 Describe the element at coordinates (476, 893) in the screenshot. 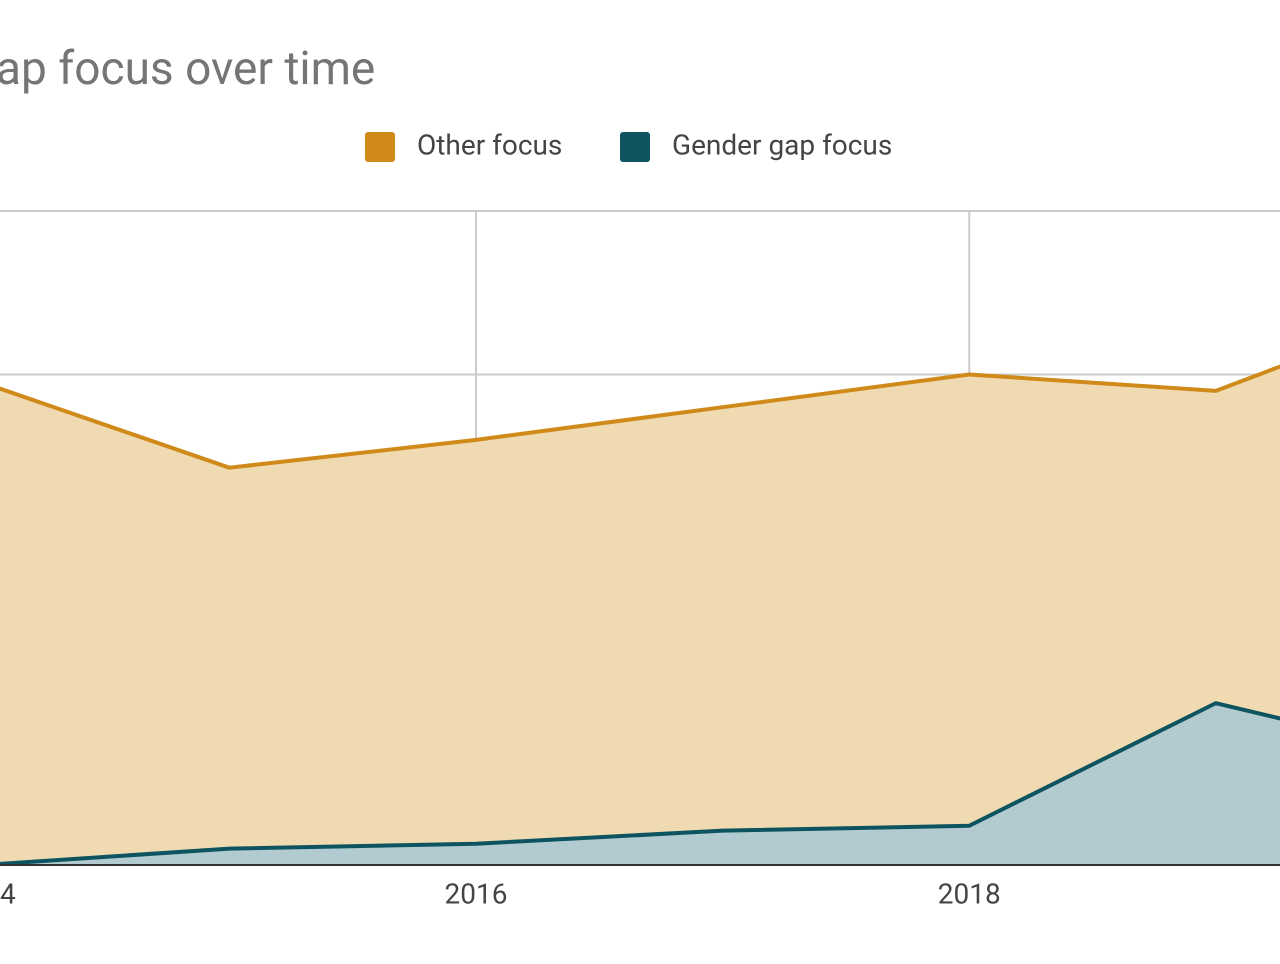

I see `x-tick-label: 2016` at that location.